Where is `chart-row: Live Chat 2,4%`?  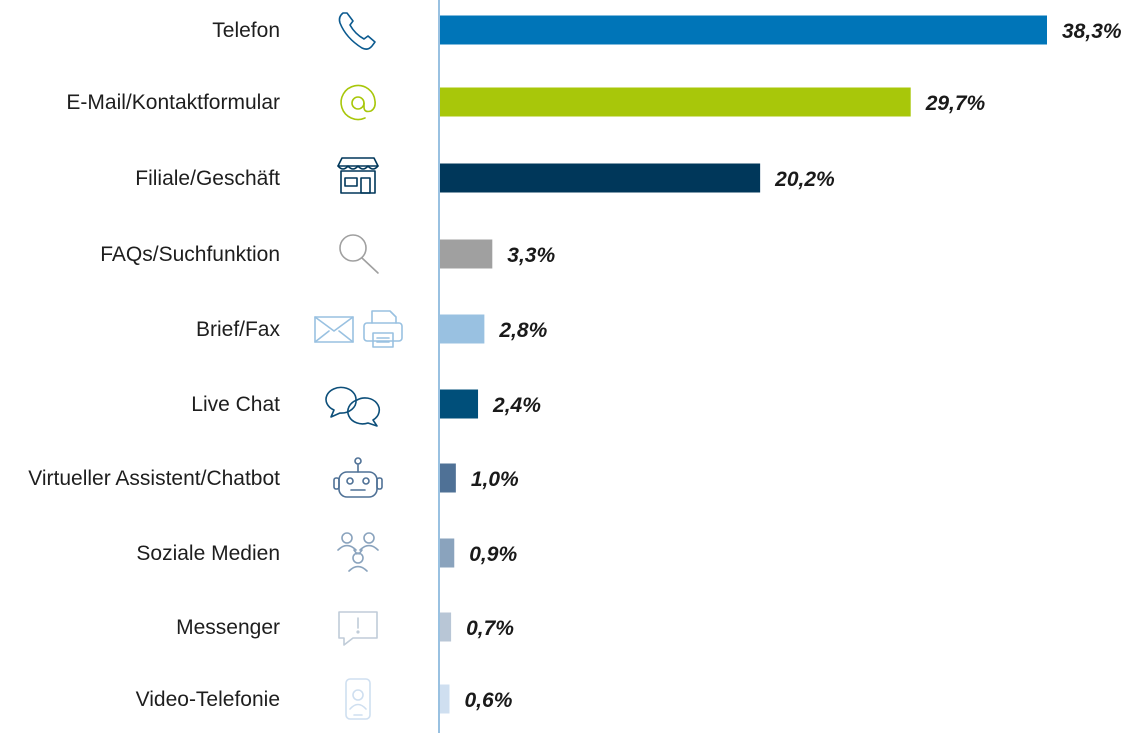 chart-row: Live Chat 2,4% is located at coordinates (366, 406).